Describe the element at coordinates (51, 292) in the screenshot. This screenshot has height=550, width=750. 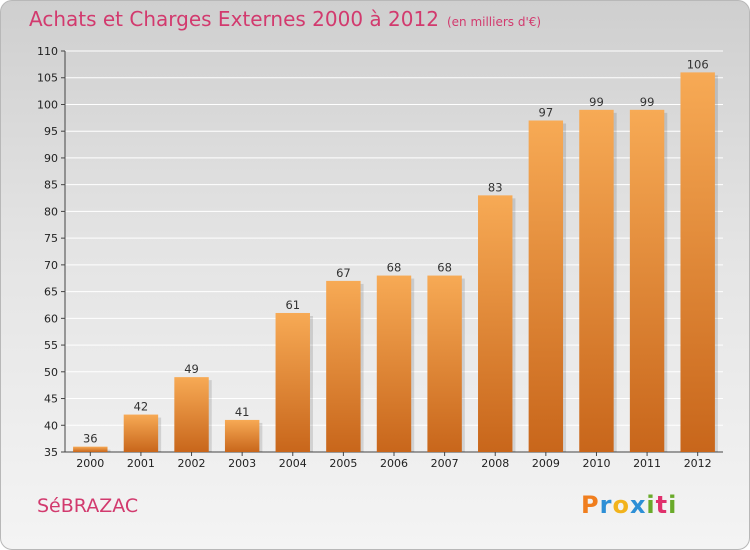
I see `y-tick-label: 65` at that location.